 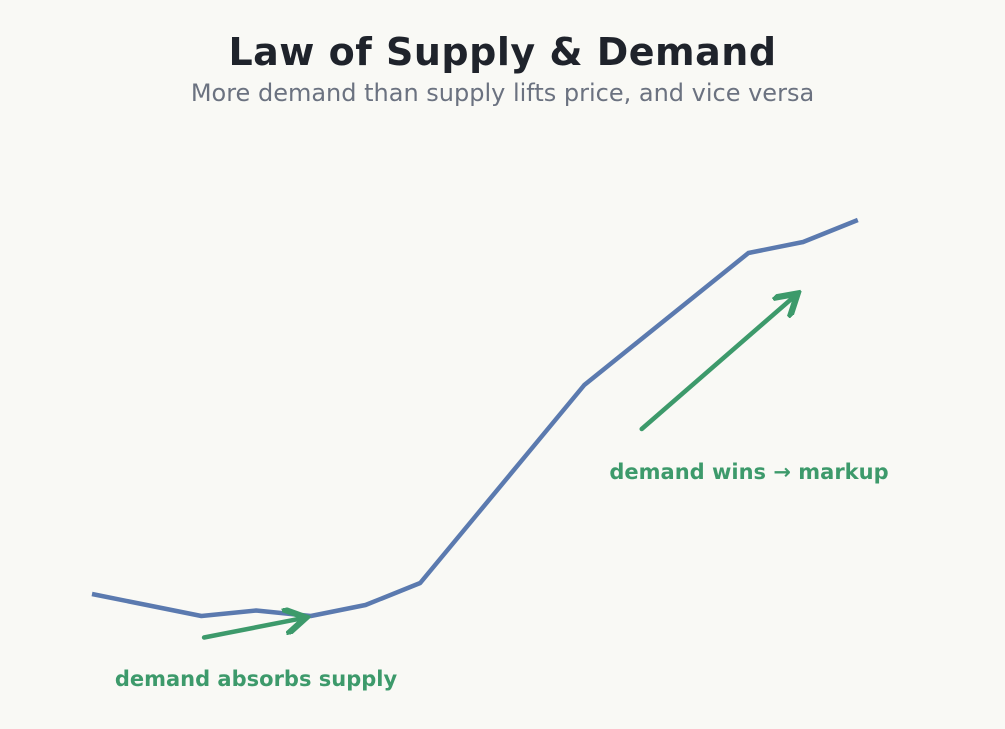 I want to click on chart-title: Law of Supply & Demand, so click(x=502, y=52).